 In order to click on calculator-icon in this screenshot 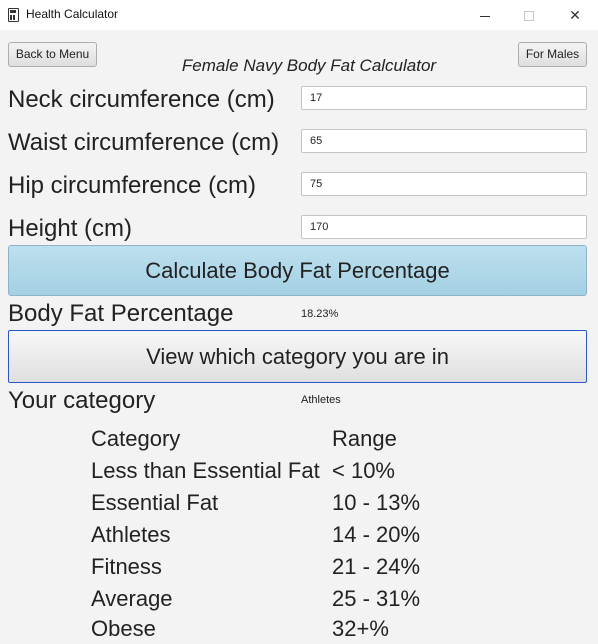, I will do `click(13, 15)`.